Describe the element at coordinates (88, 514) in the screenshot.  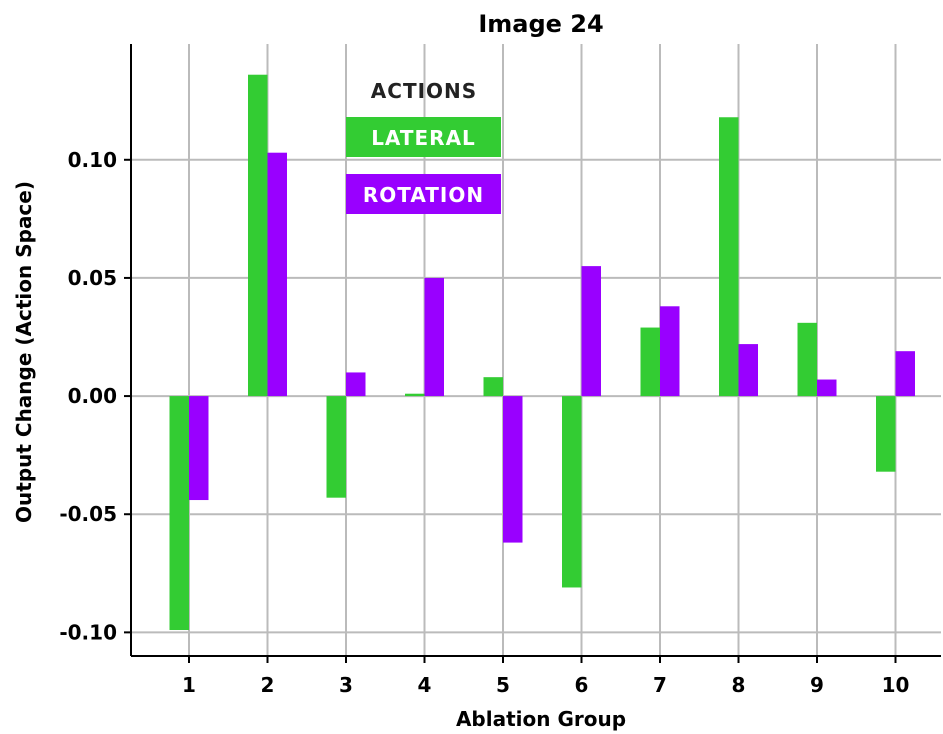
I see `y-tick-label: -0.05` at that location.